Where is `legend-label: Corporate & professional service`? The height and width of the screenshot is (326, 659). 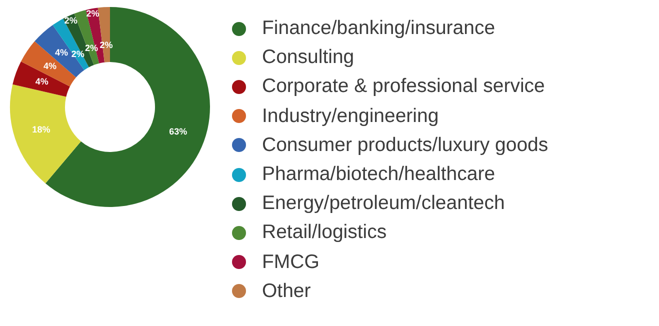
legend-label: Corporate & professional service is located at coordinates (403, 87).